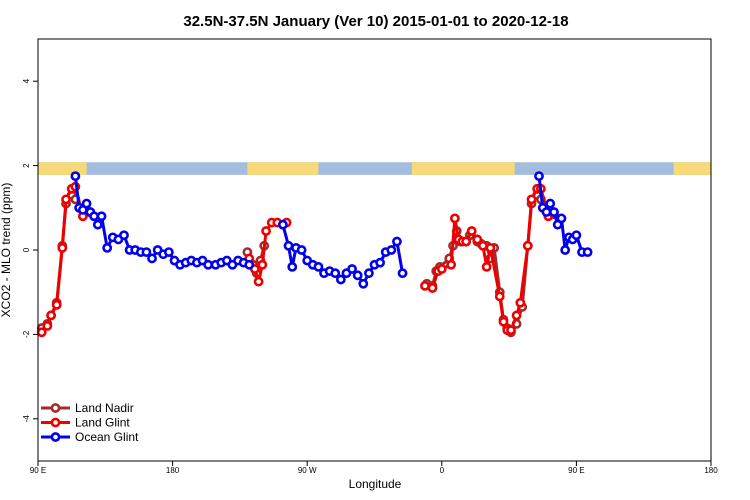  I want to click on land-ocean-band, so click(374, 168).